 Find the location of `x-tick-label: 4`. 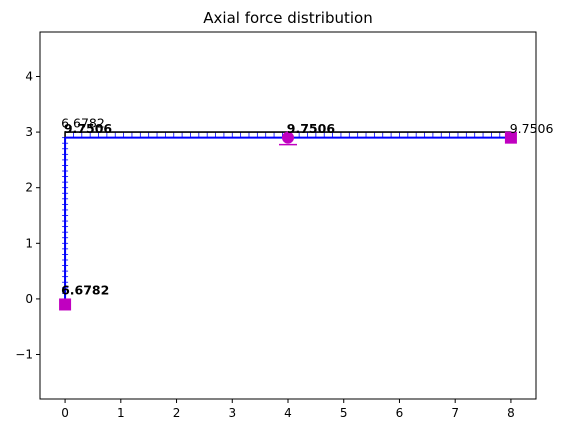

x-tick-label: 4 is located at coordinates (288, 413).